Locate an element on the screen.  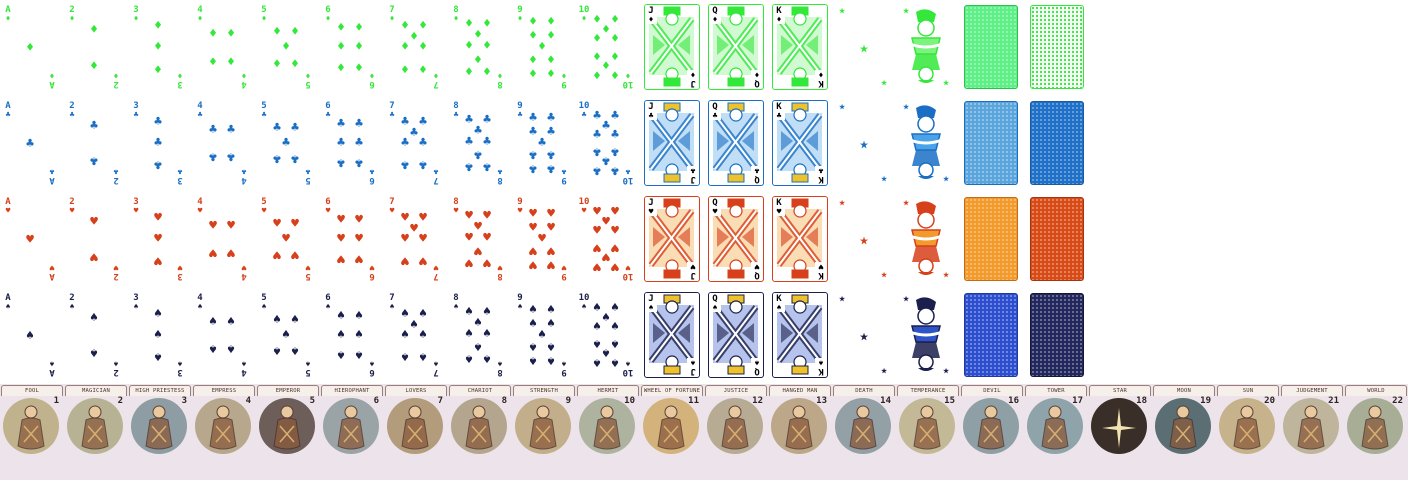
card-K-of-clubs: K ♣ K ♣ is located at coordinates (800, 143).